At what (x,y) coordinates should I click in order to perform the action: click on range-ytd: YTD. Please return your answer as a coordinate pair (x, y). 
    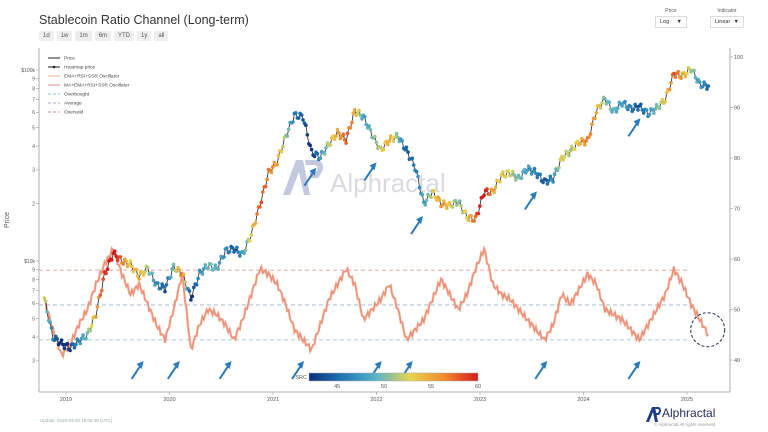
    Looking at the image, I should click on (124, 36).